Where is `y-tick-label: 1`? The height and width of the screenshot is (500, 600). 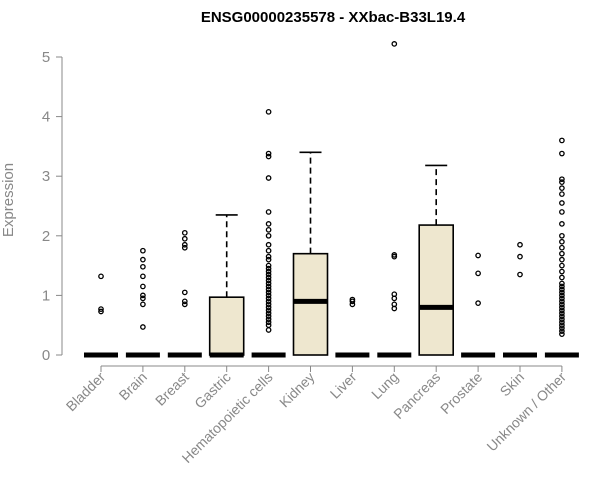
y-tick-label: 1 is located at coordinates (46, 295).